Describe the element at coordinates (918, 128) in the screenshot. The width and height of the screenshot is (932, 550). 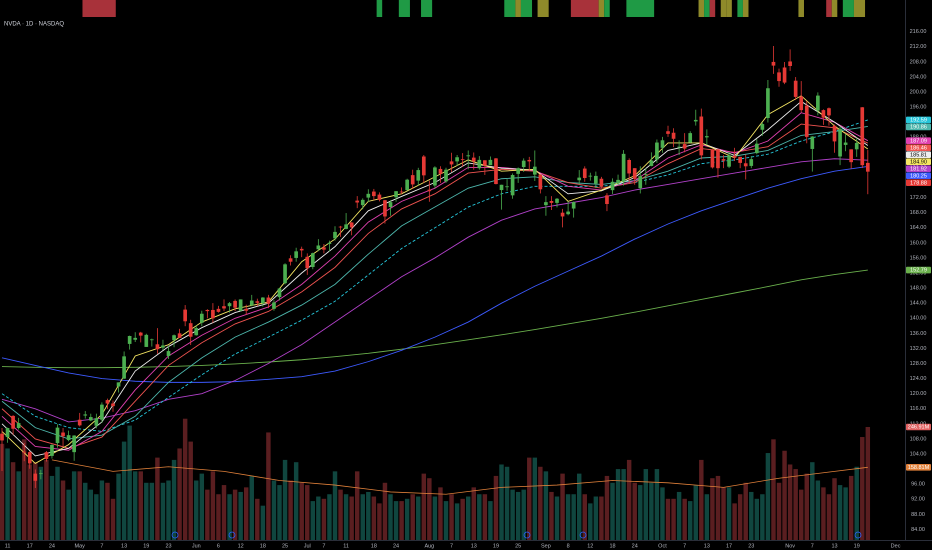
I see `price-tag-label: 190.86` at that location.